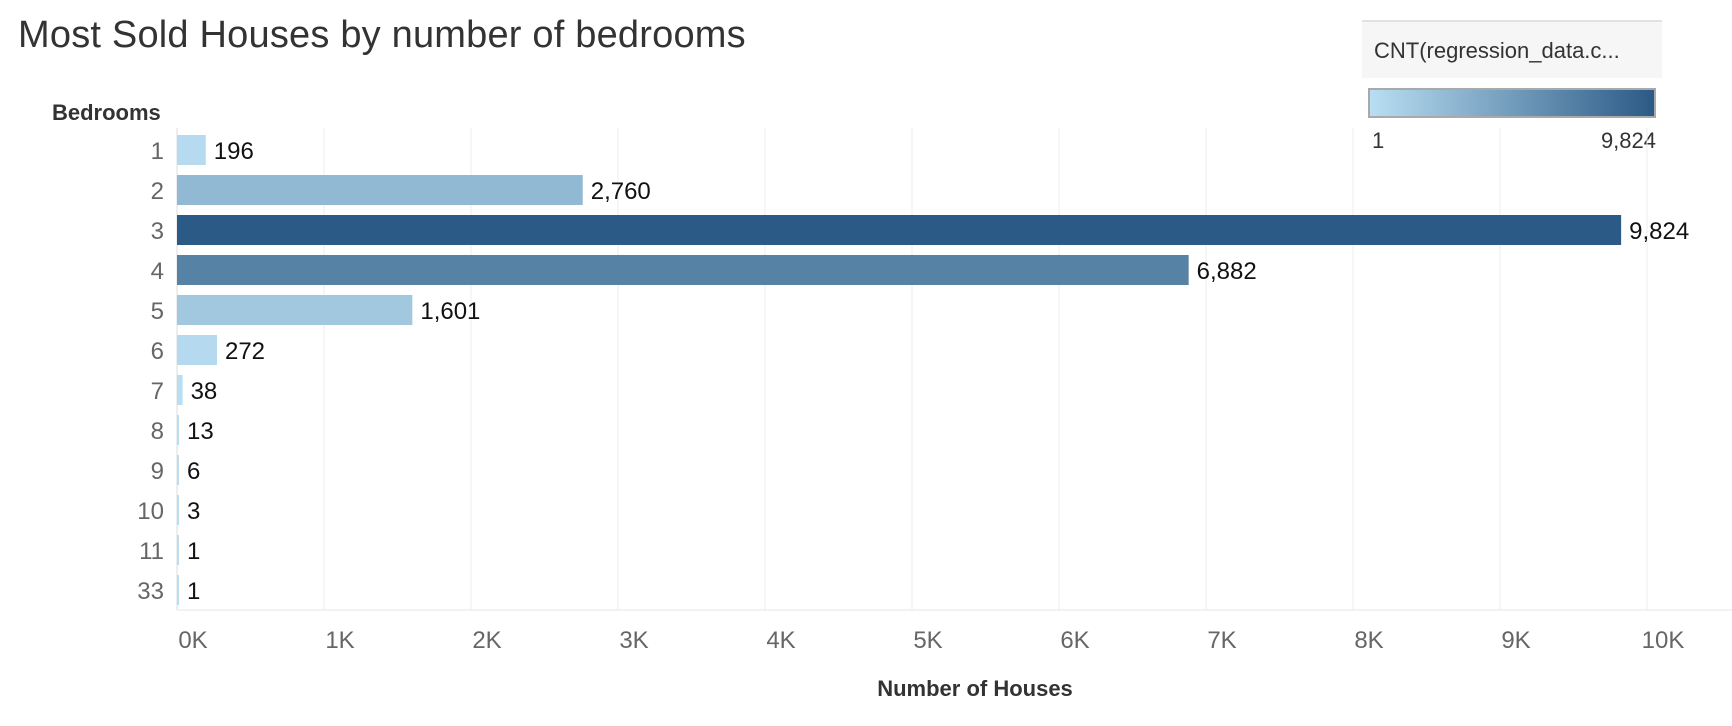 The width and height of the screenshot is (1732, 726). I want to click on x-tick-label: 3K, so click(633, 640).